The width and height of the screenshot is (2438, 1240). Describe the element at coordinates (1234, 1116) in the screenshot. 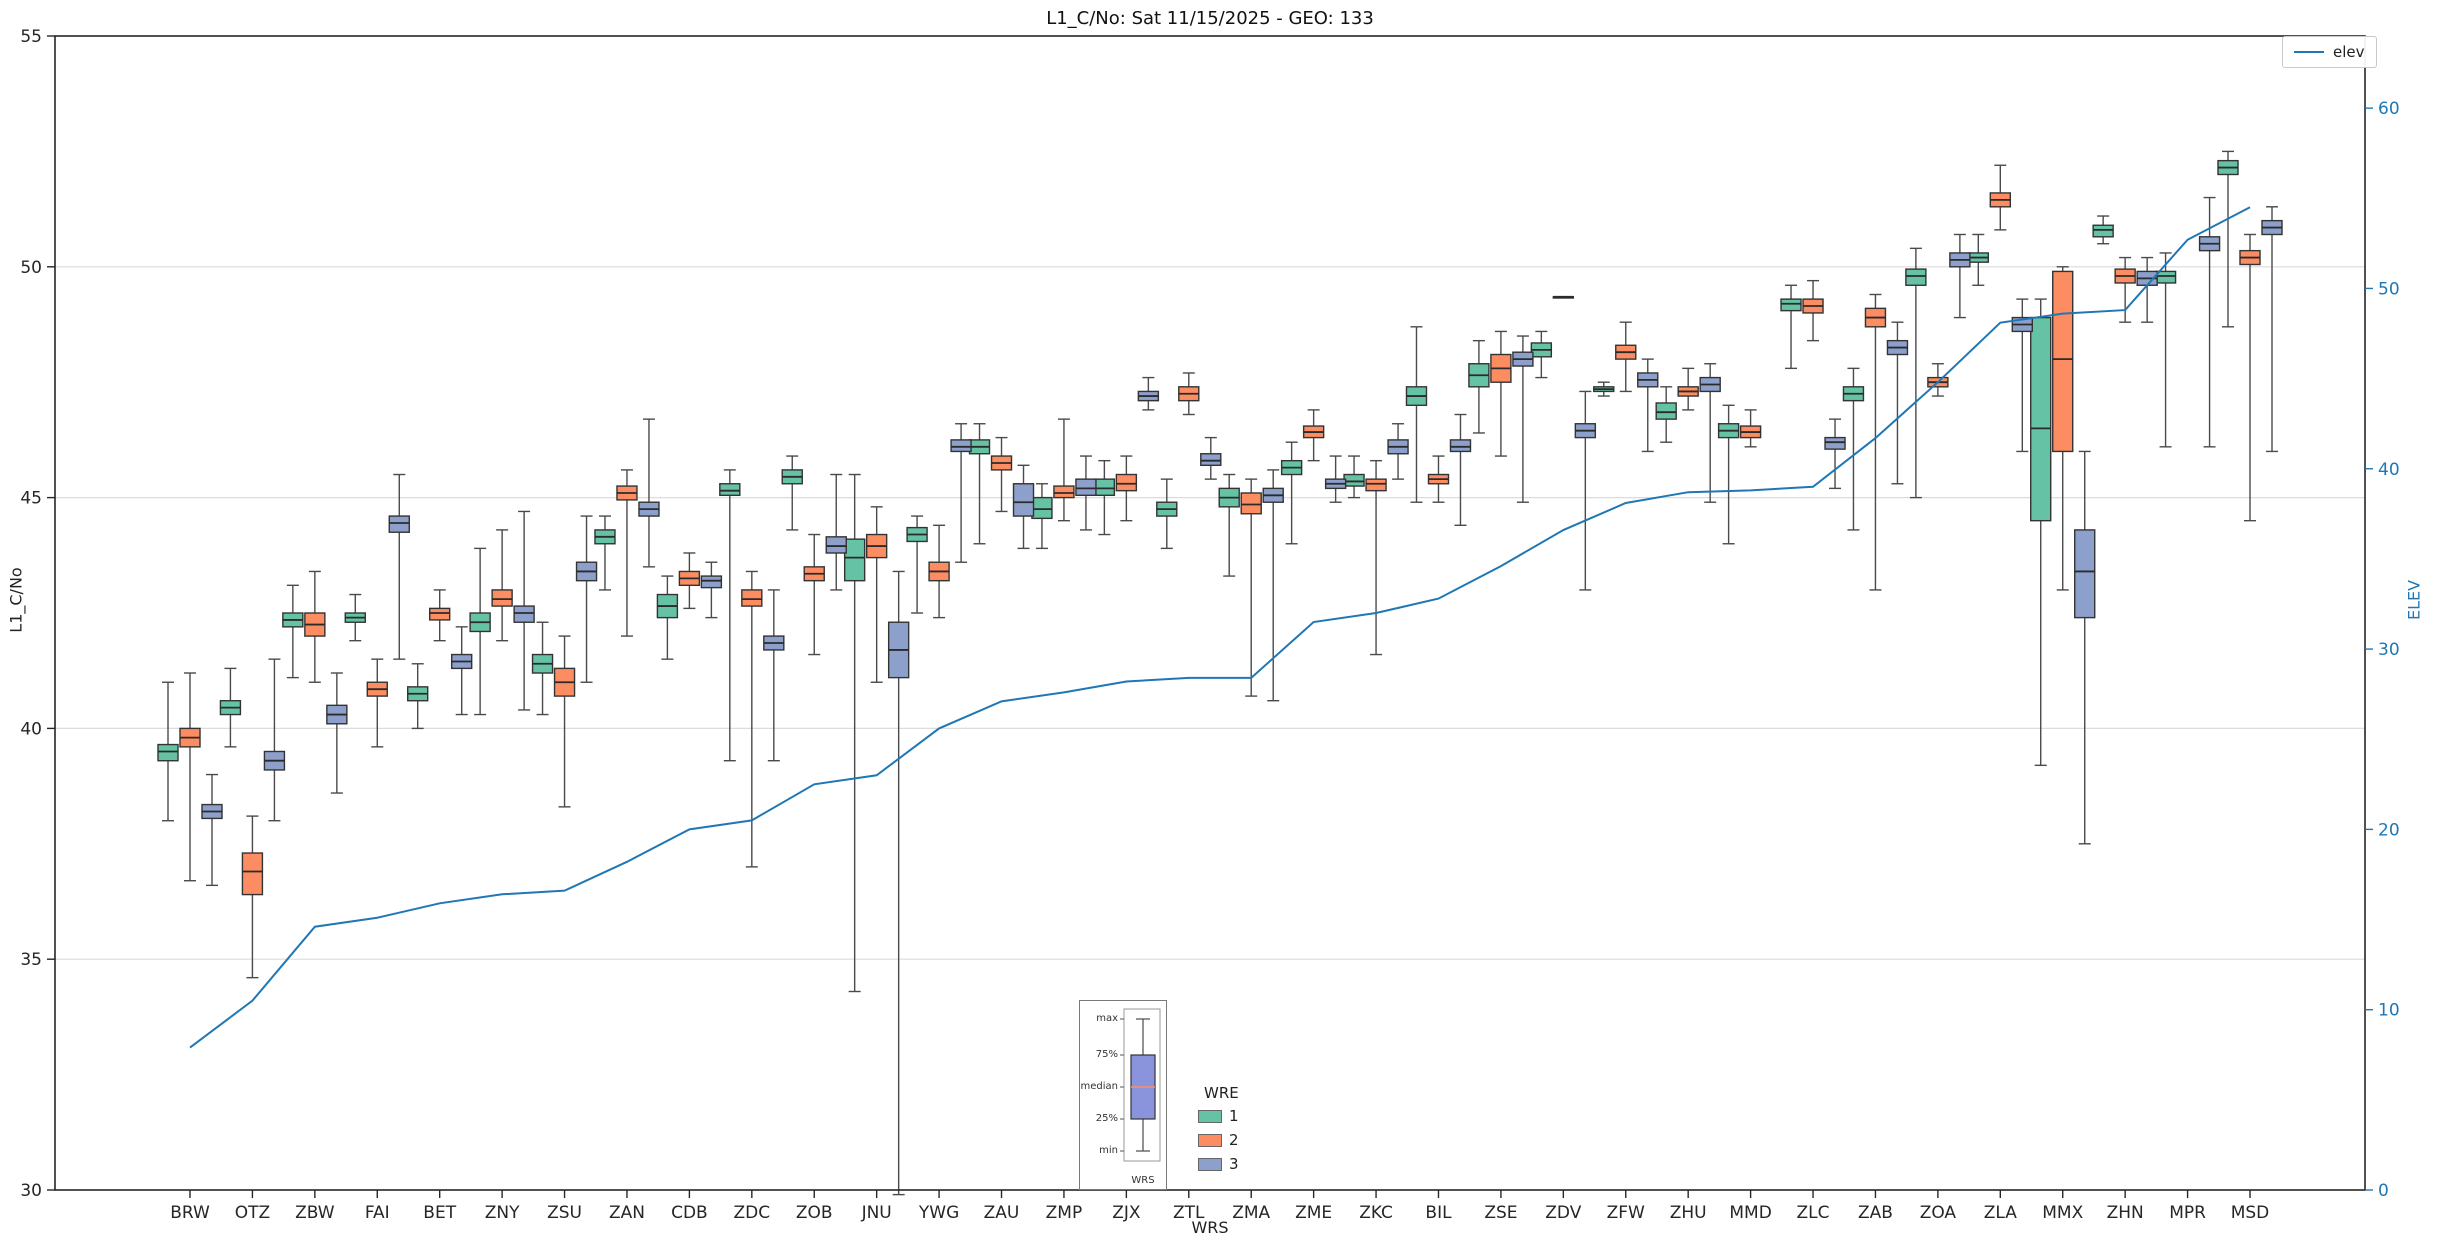

I see `wre-item-label: 1` at that location.